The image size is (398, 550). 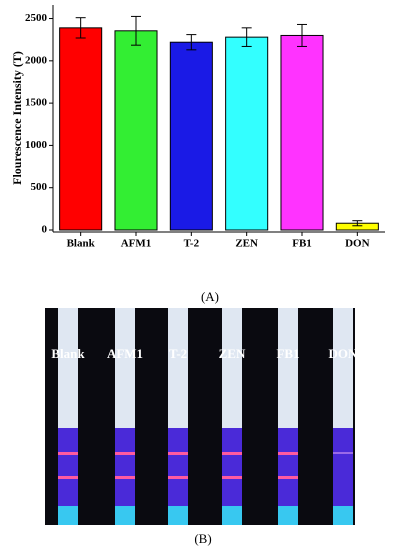 What do you see at coordinates (232, 353) in the screenshot?
I see `strip-label: ZEN` at bounding box center [232, 353].